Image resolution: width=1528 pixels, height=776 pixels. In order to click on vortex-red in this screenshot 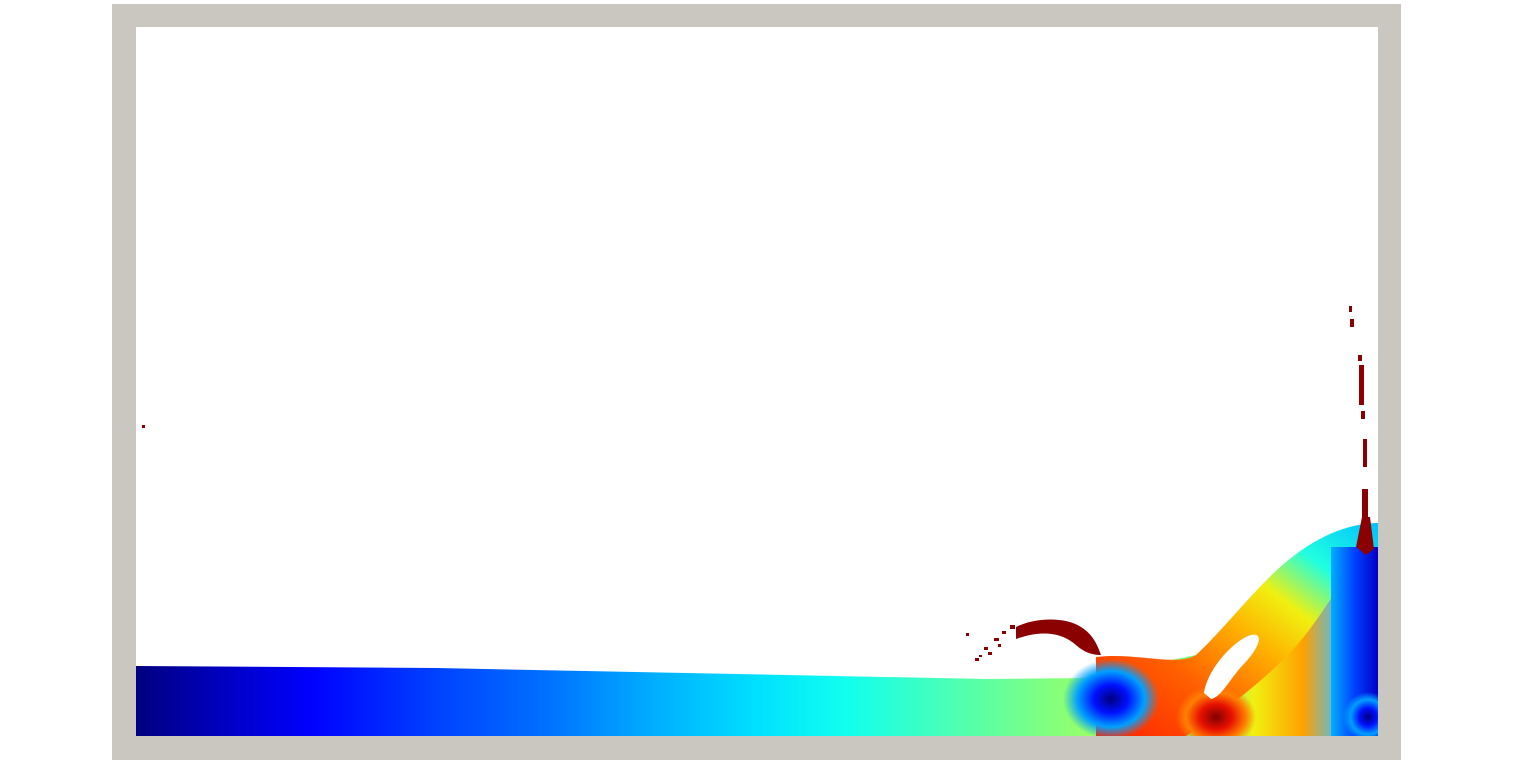, I will do `click(1216, 710)`.